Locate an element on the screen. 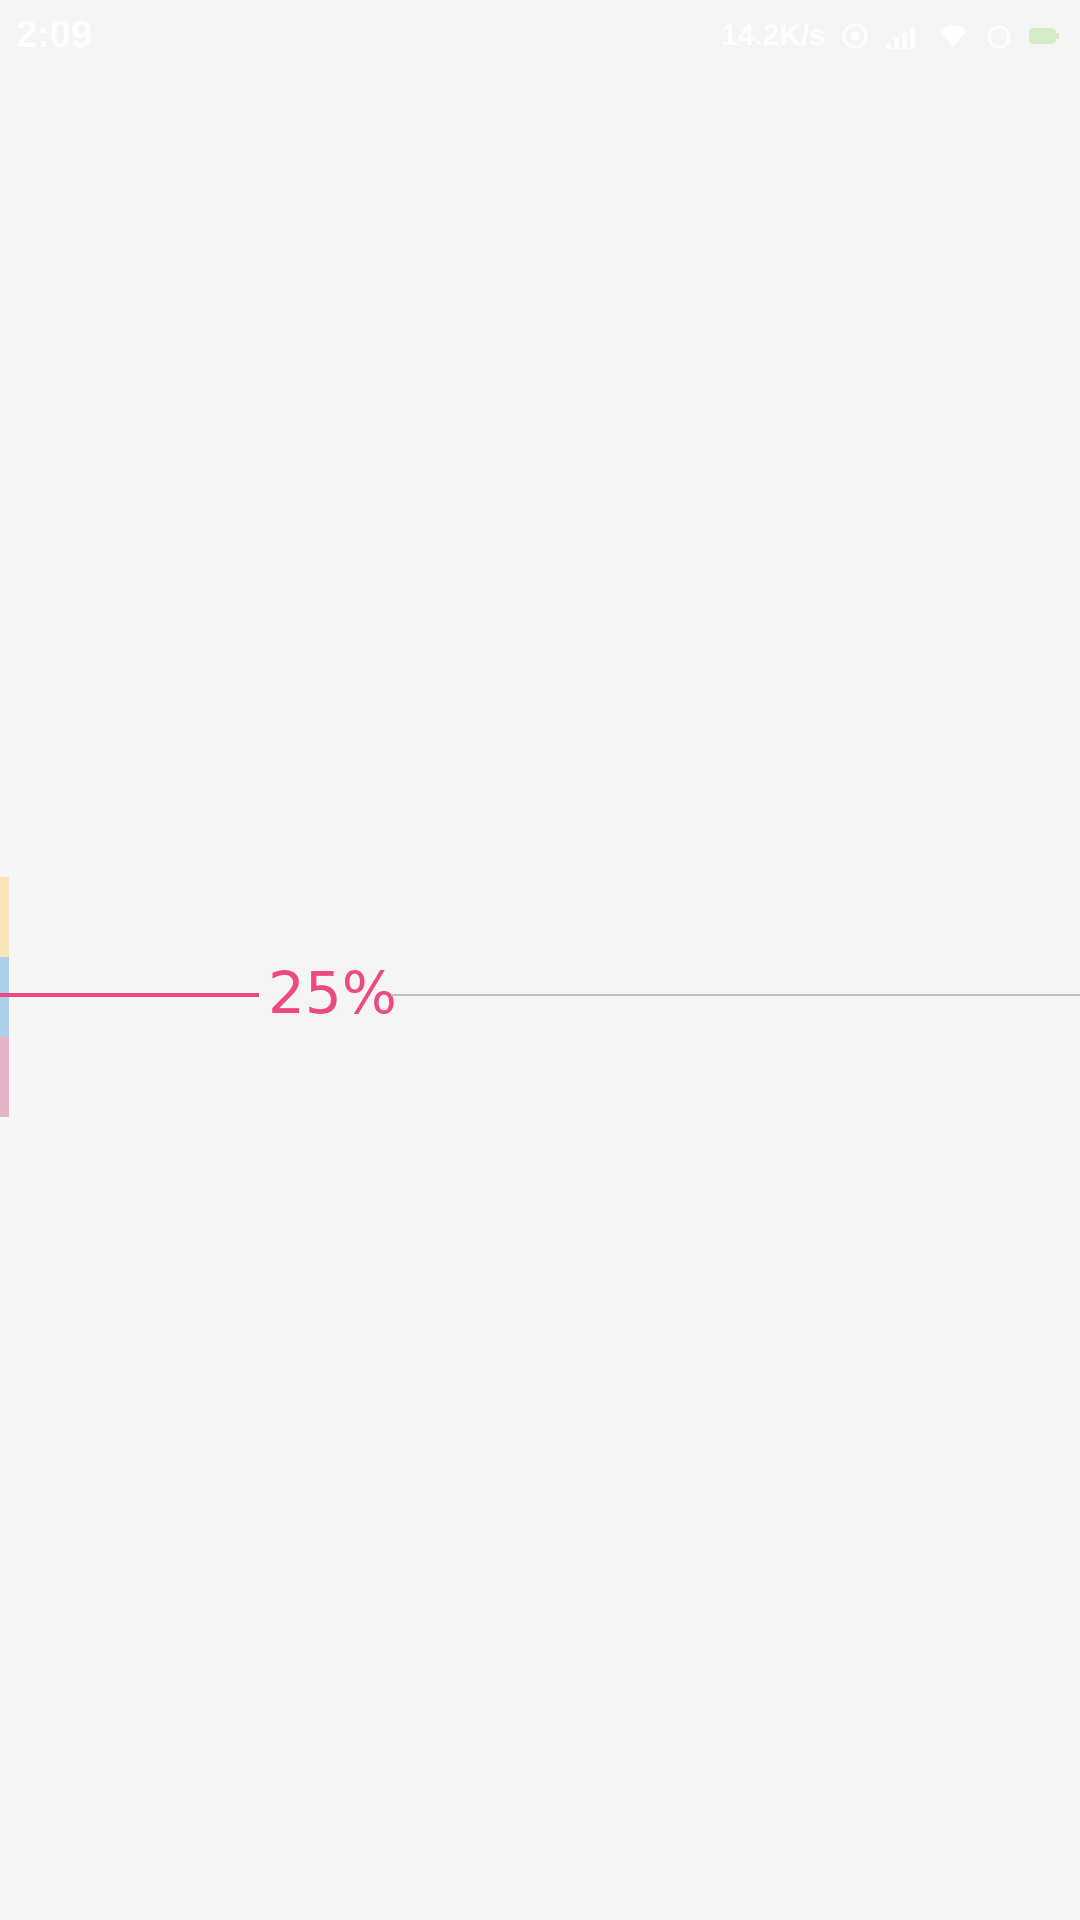 This screenshot has height=1920, width=1080. progress-strip-bottom is located at coordinates (4, 1077).